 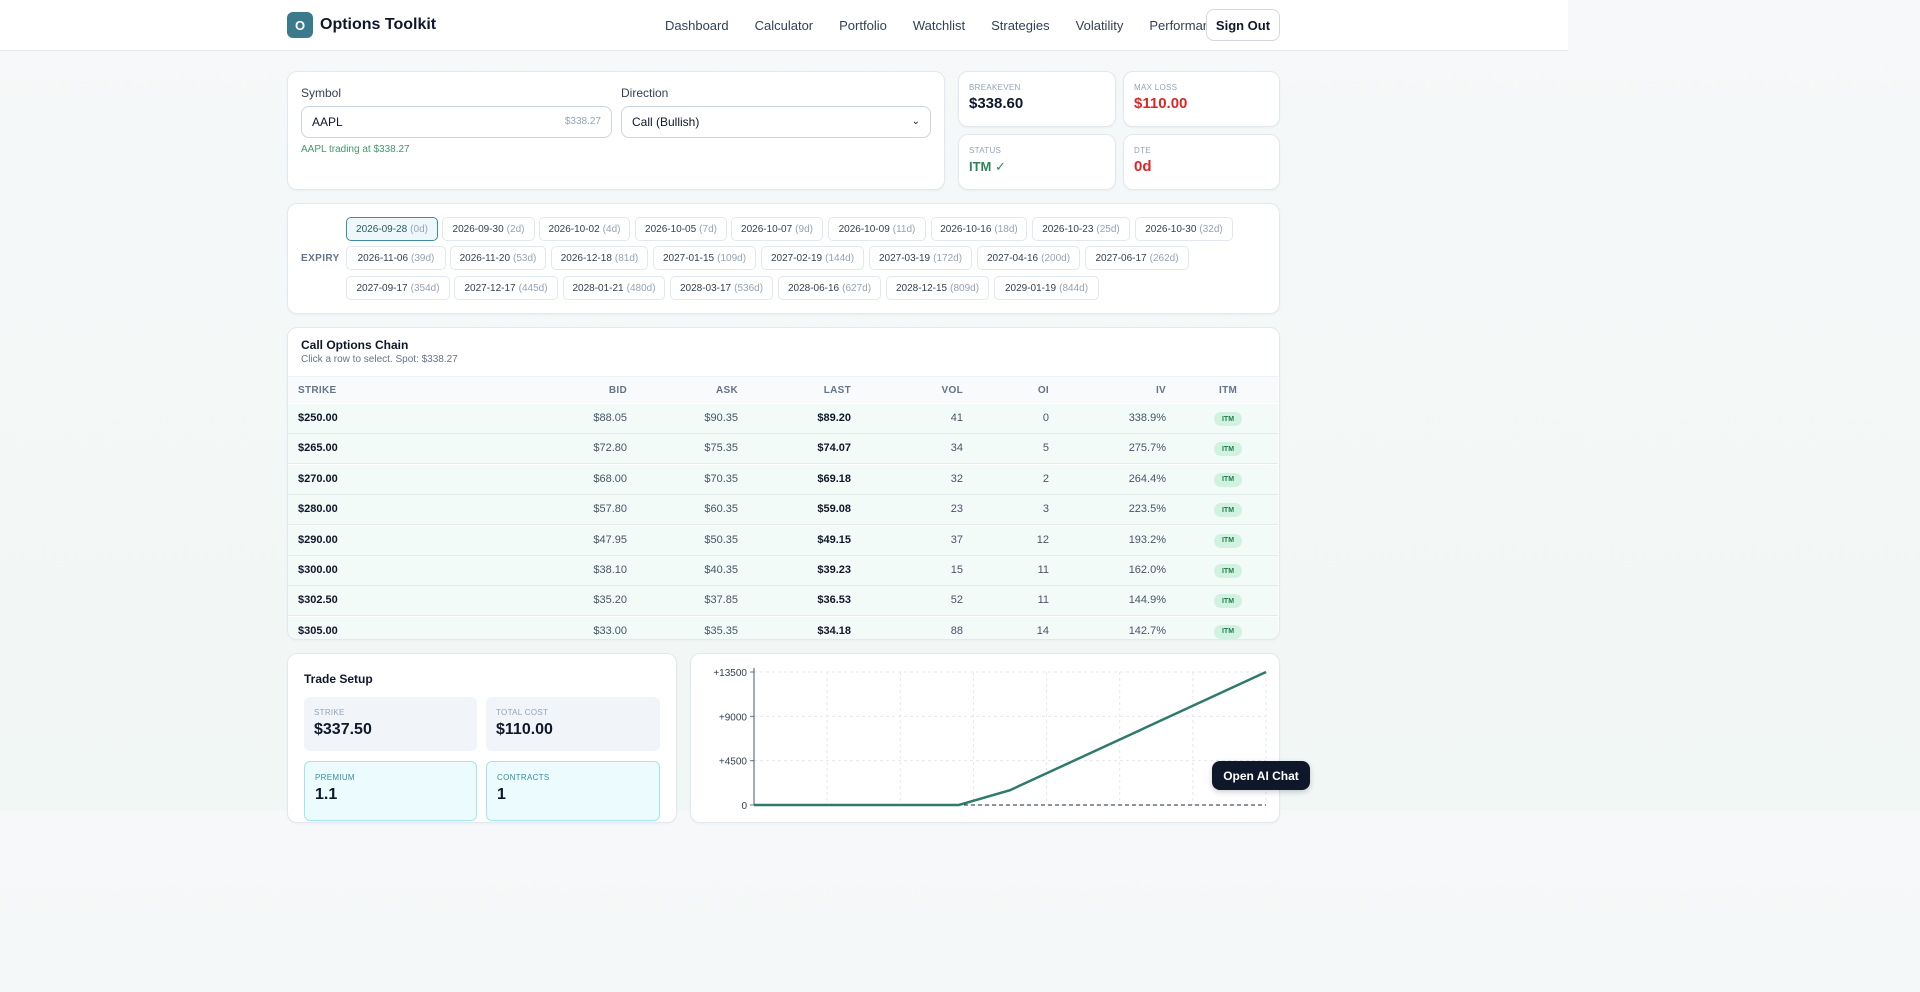 I want to click on stat-breakeven: BREAKEVEN $338.60, so click(x=1037, y=99).